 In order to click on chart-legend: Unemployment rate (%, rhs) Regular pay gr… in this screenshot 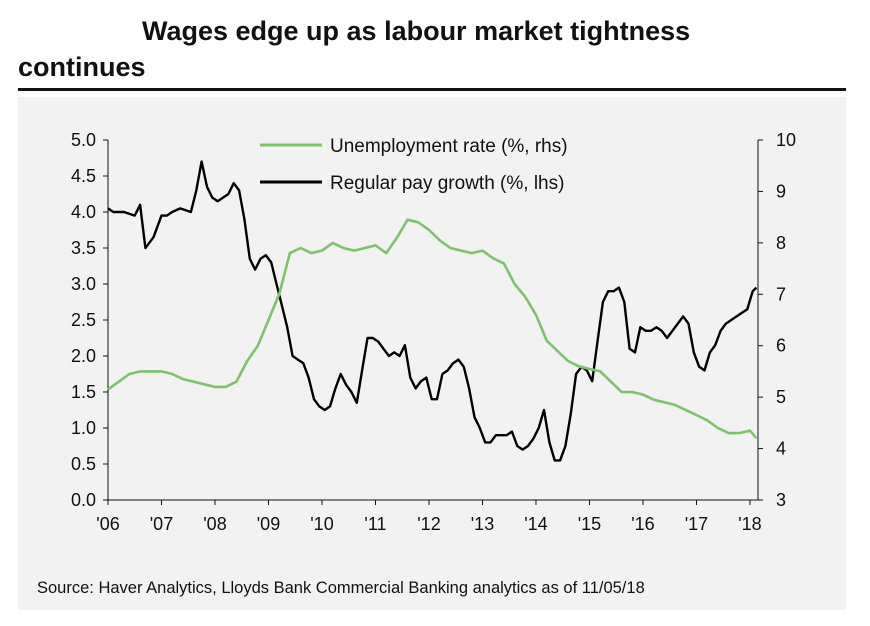, I will do `click(414, 165)`.